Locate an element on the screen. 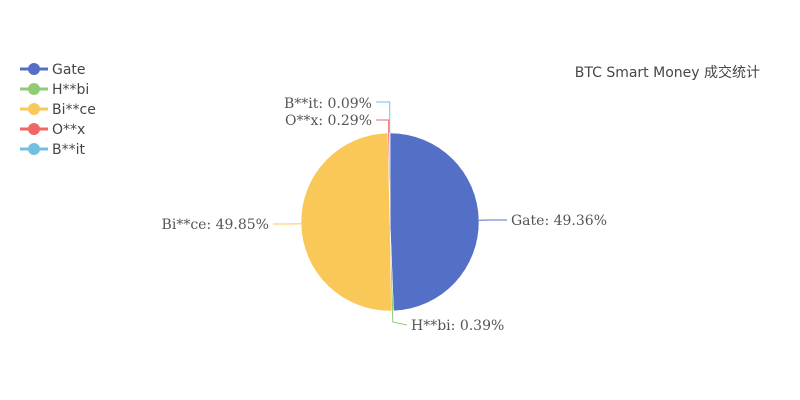 This screenshot has height=400, width=800. legend: Gate H**bi Bi**ce O**x B**it is located at coordinates (58, 110).